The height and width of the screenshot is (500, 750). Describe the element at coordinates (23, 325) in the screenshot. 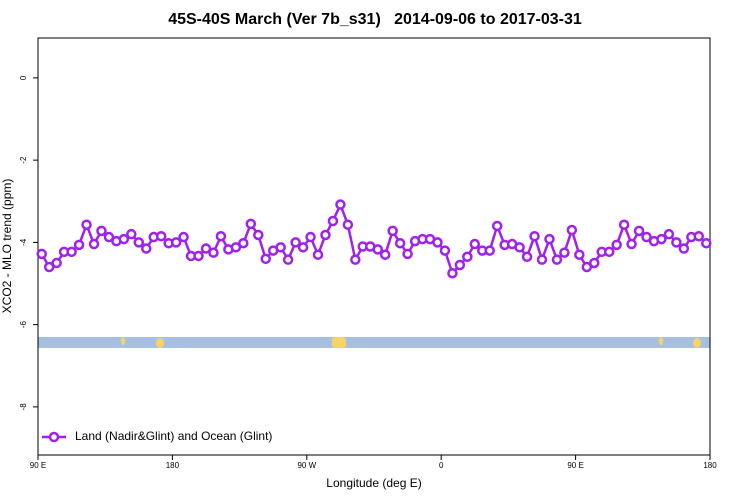

I see `y-tick-label: -6` at that location.